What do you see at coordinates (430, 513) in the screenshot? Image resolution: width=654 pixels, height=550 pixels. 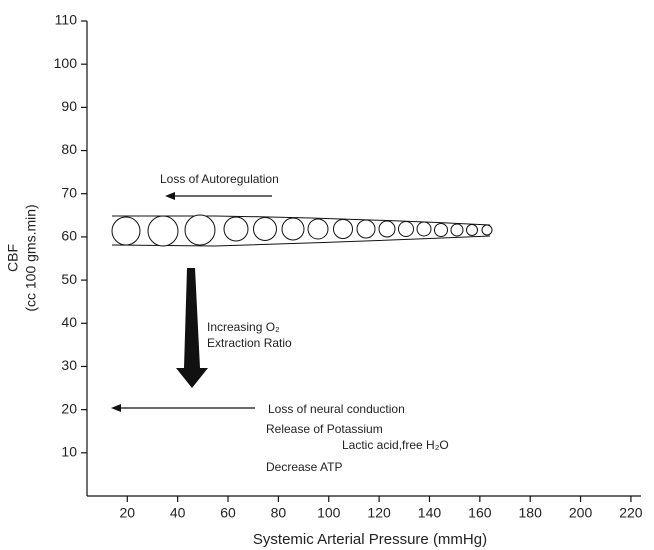 I see `x-tick-label: 140` at bounding box center [430, 513].